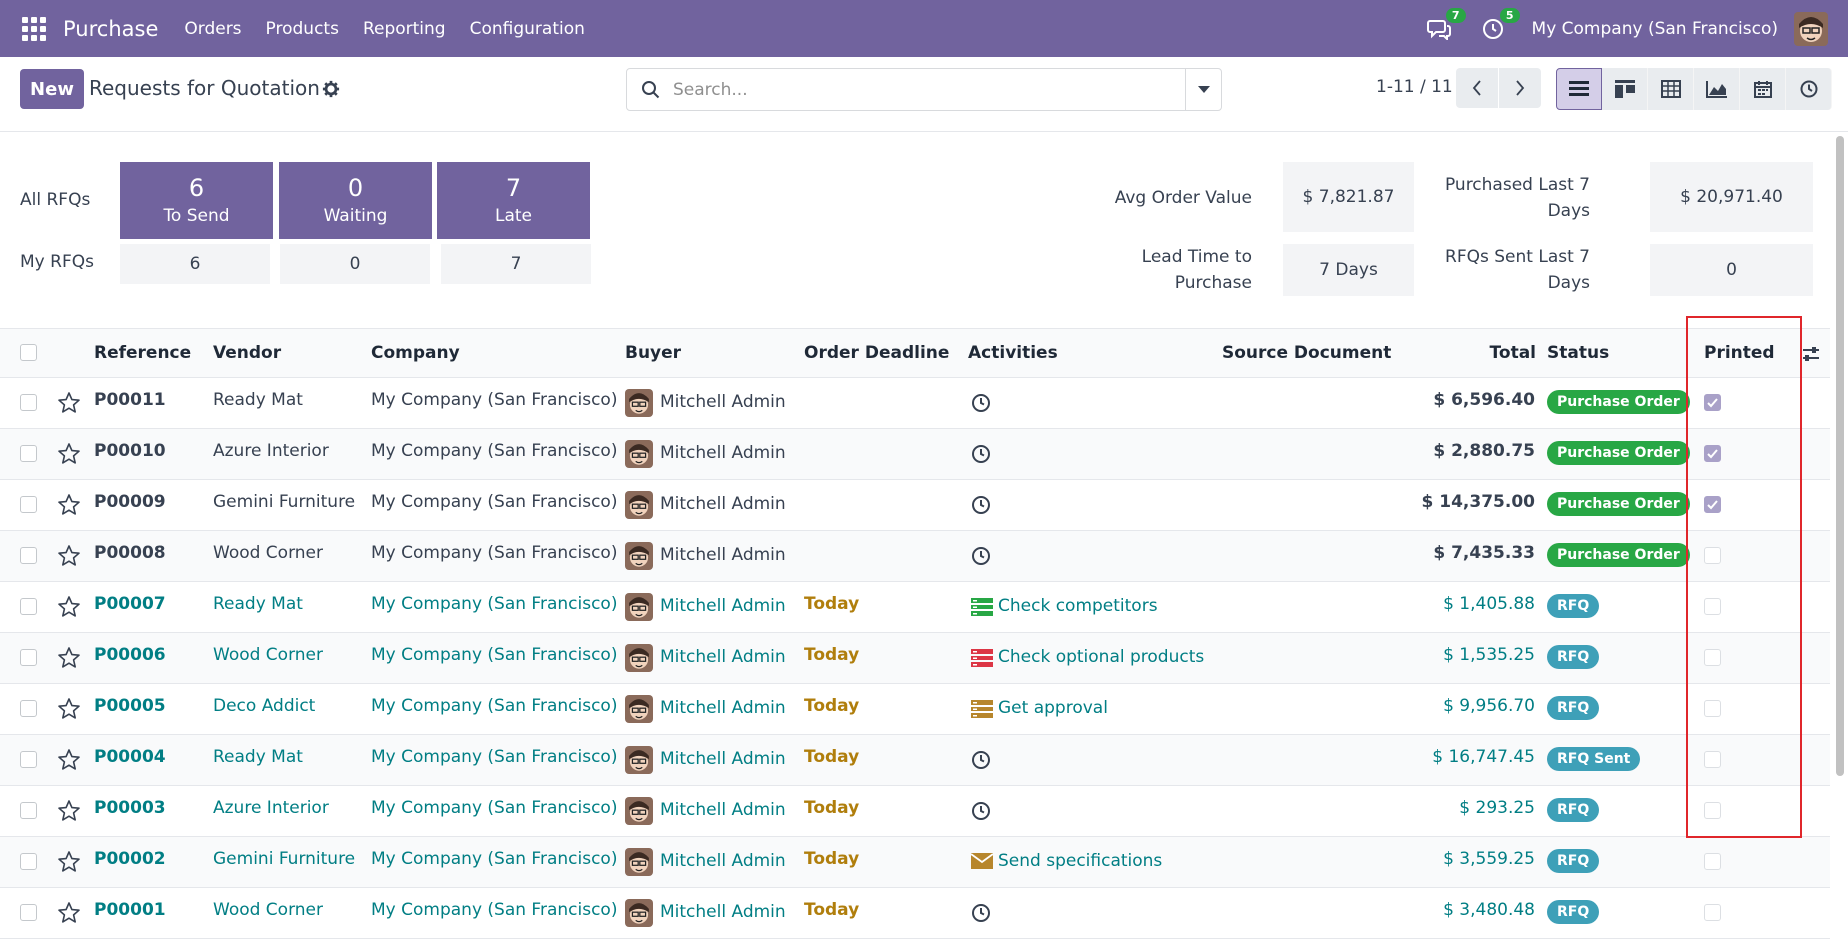 The image size is (1848, 940). What do you see at coordinates (1445, 25) in the screenshot?
I see `messages-button: 7` at bounding box center [1445, 25].